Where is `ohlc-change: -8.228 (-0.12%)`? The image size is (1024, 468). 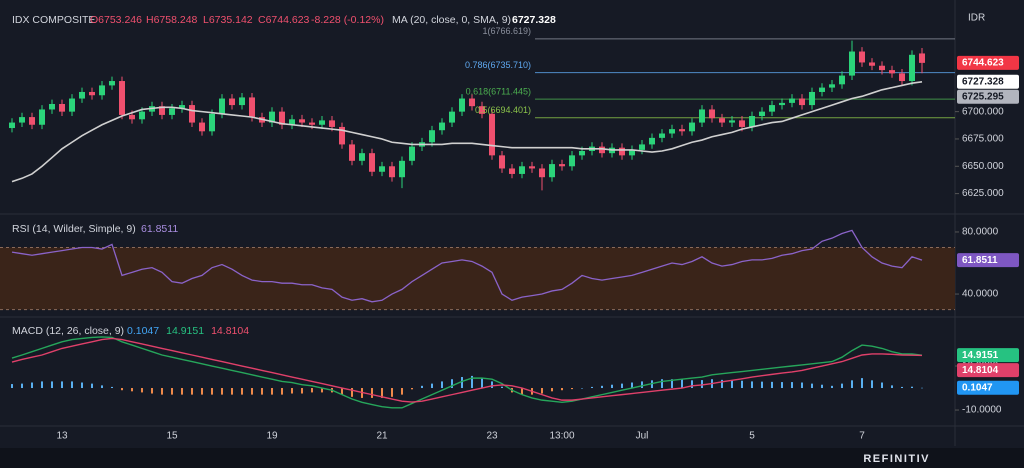 ohlc-change: -8.228 (-0.12%) is located at coordinates (347, 20).